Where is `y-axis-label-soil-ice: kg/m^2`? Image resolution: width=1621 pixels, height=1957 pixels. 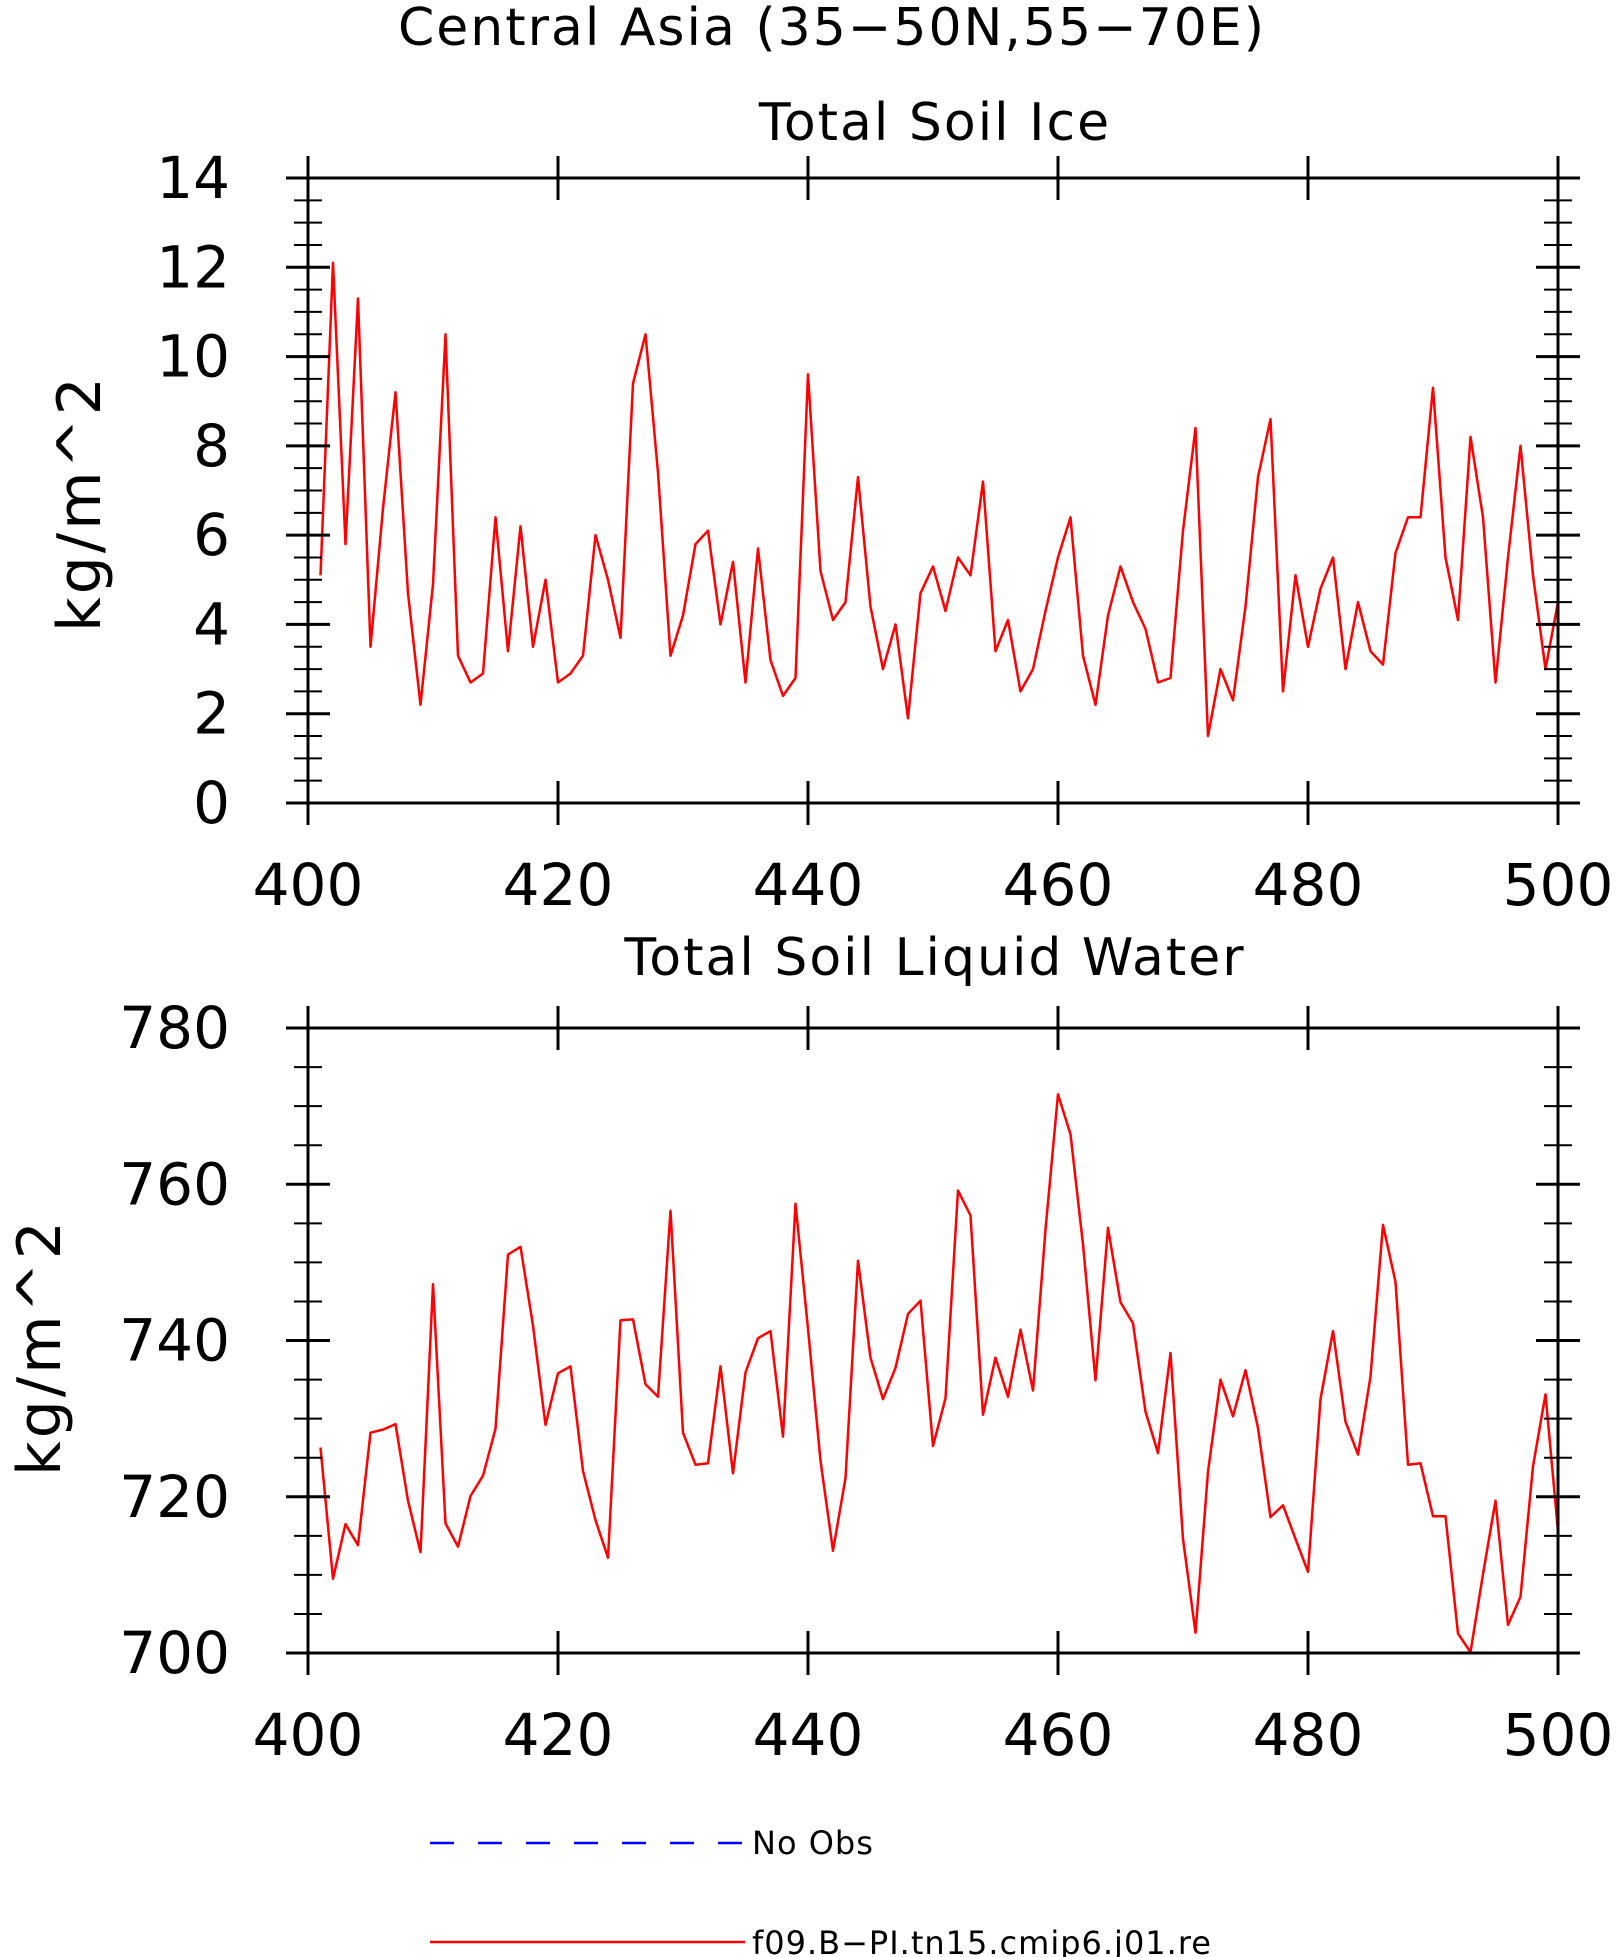 y-axis-label-soil-ice: kg/m^2 is located at coordinates (80, 503).